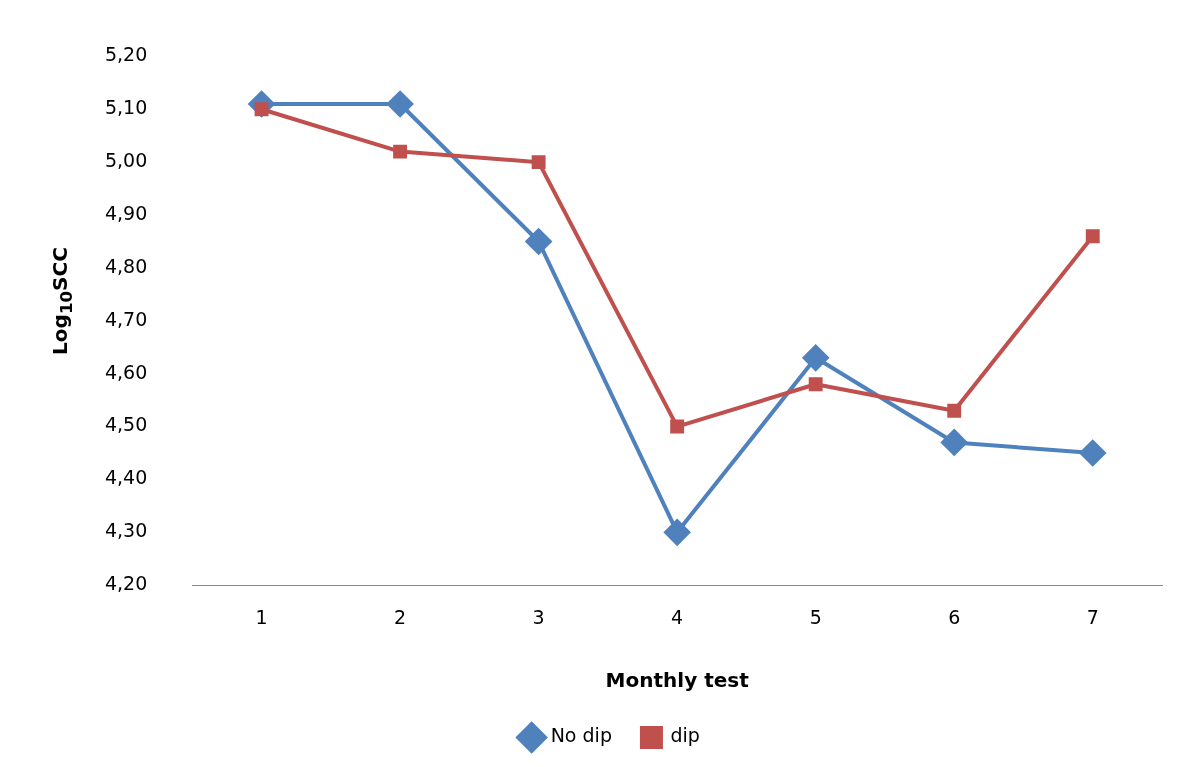 The width and height of the screenshot is (1192, 767). What do you see at coordinates (677, 680) in the screenshot?
I see `x-axis-title: Monthly test` at bounding box center [677, 680].